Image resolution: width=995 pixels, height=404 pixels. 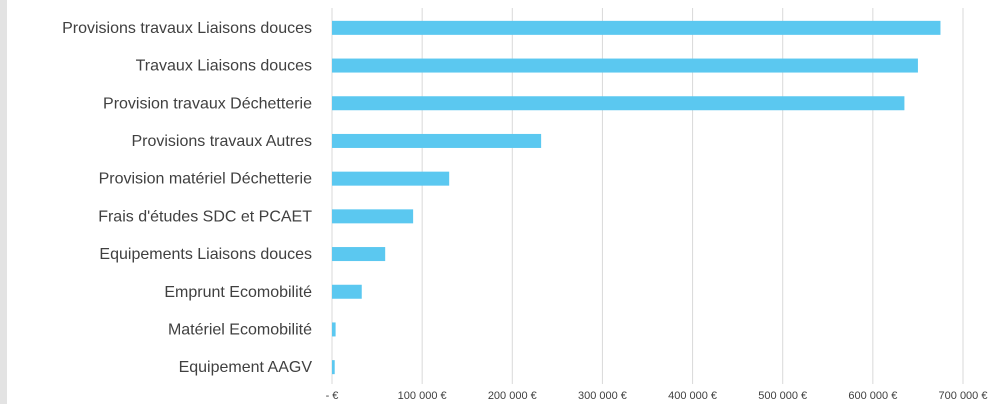 What do you see at coordinates (187, 28) in the screenshot?
I see `category-label: Provisions travaux Liaisons douces` at bounding box center [187, 28].